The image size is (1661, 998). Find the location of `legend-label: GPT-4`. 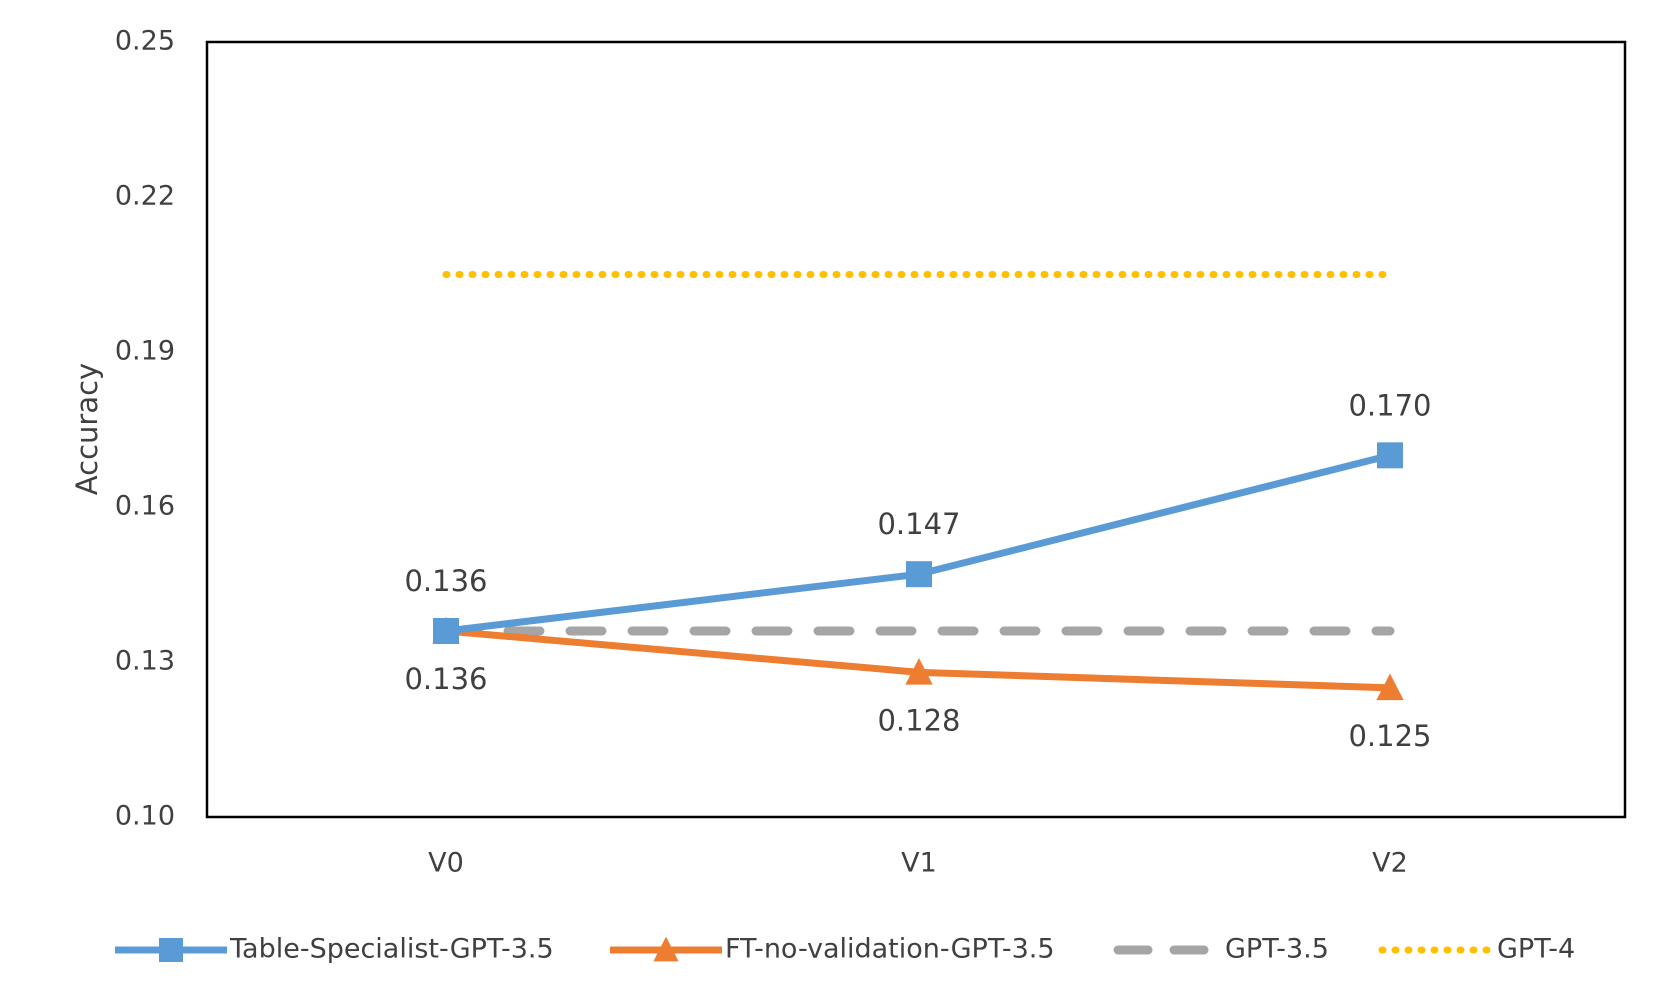

legend-label: GPT-4 is located at coordinates (1536, 949).